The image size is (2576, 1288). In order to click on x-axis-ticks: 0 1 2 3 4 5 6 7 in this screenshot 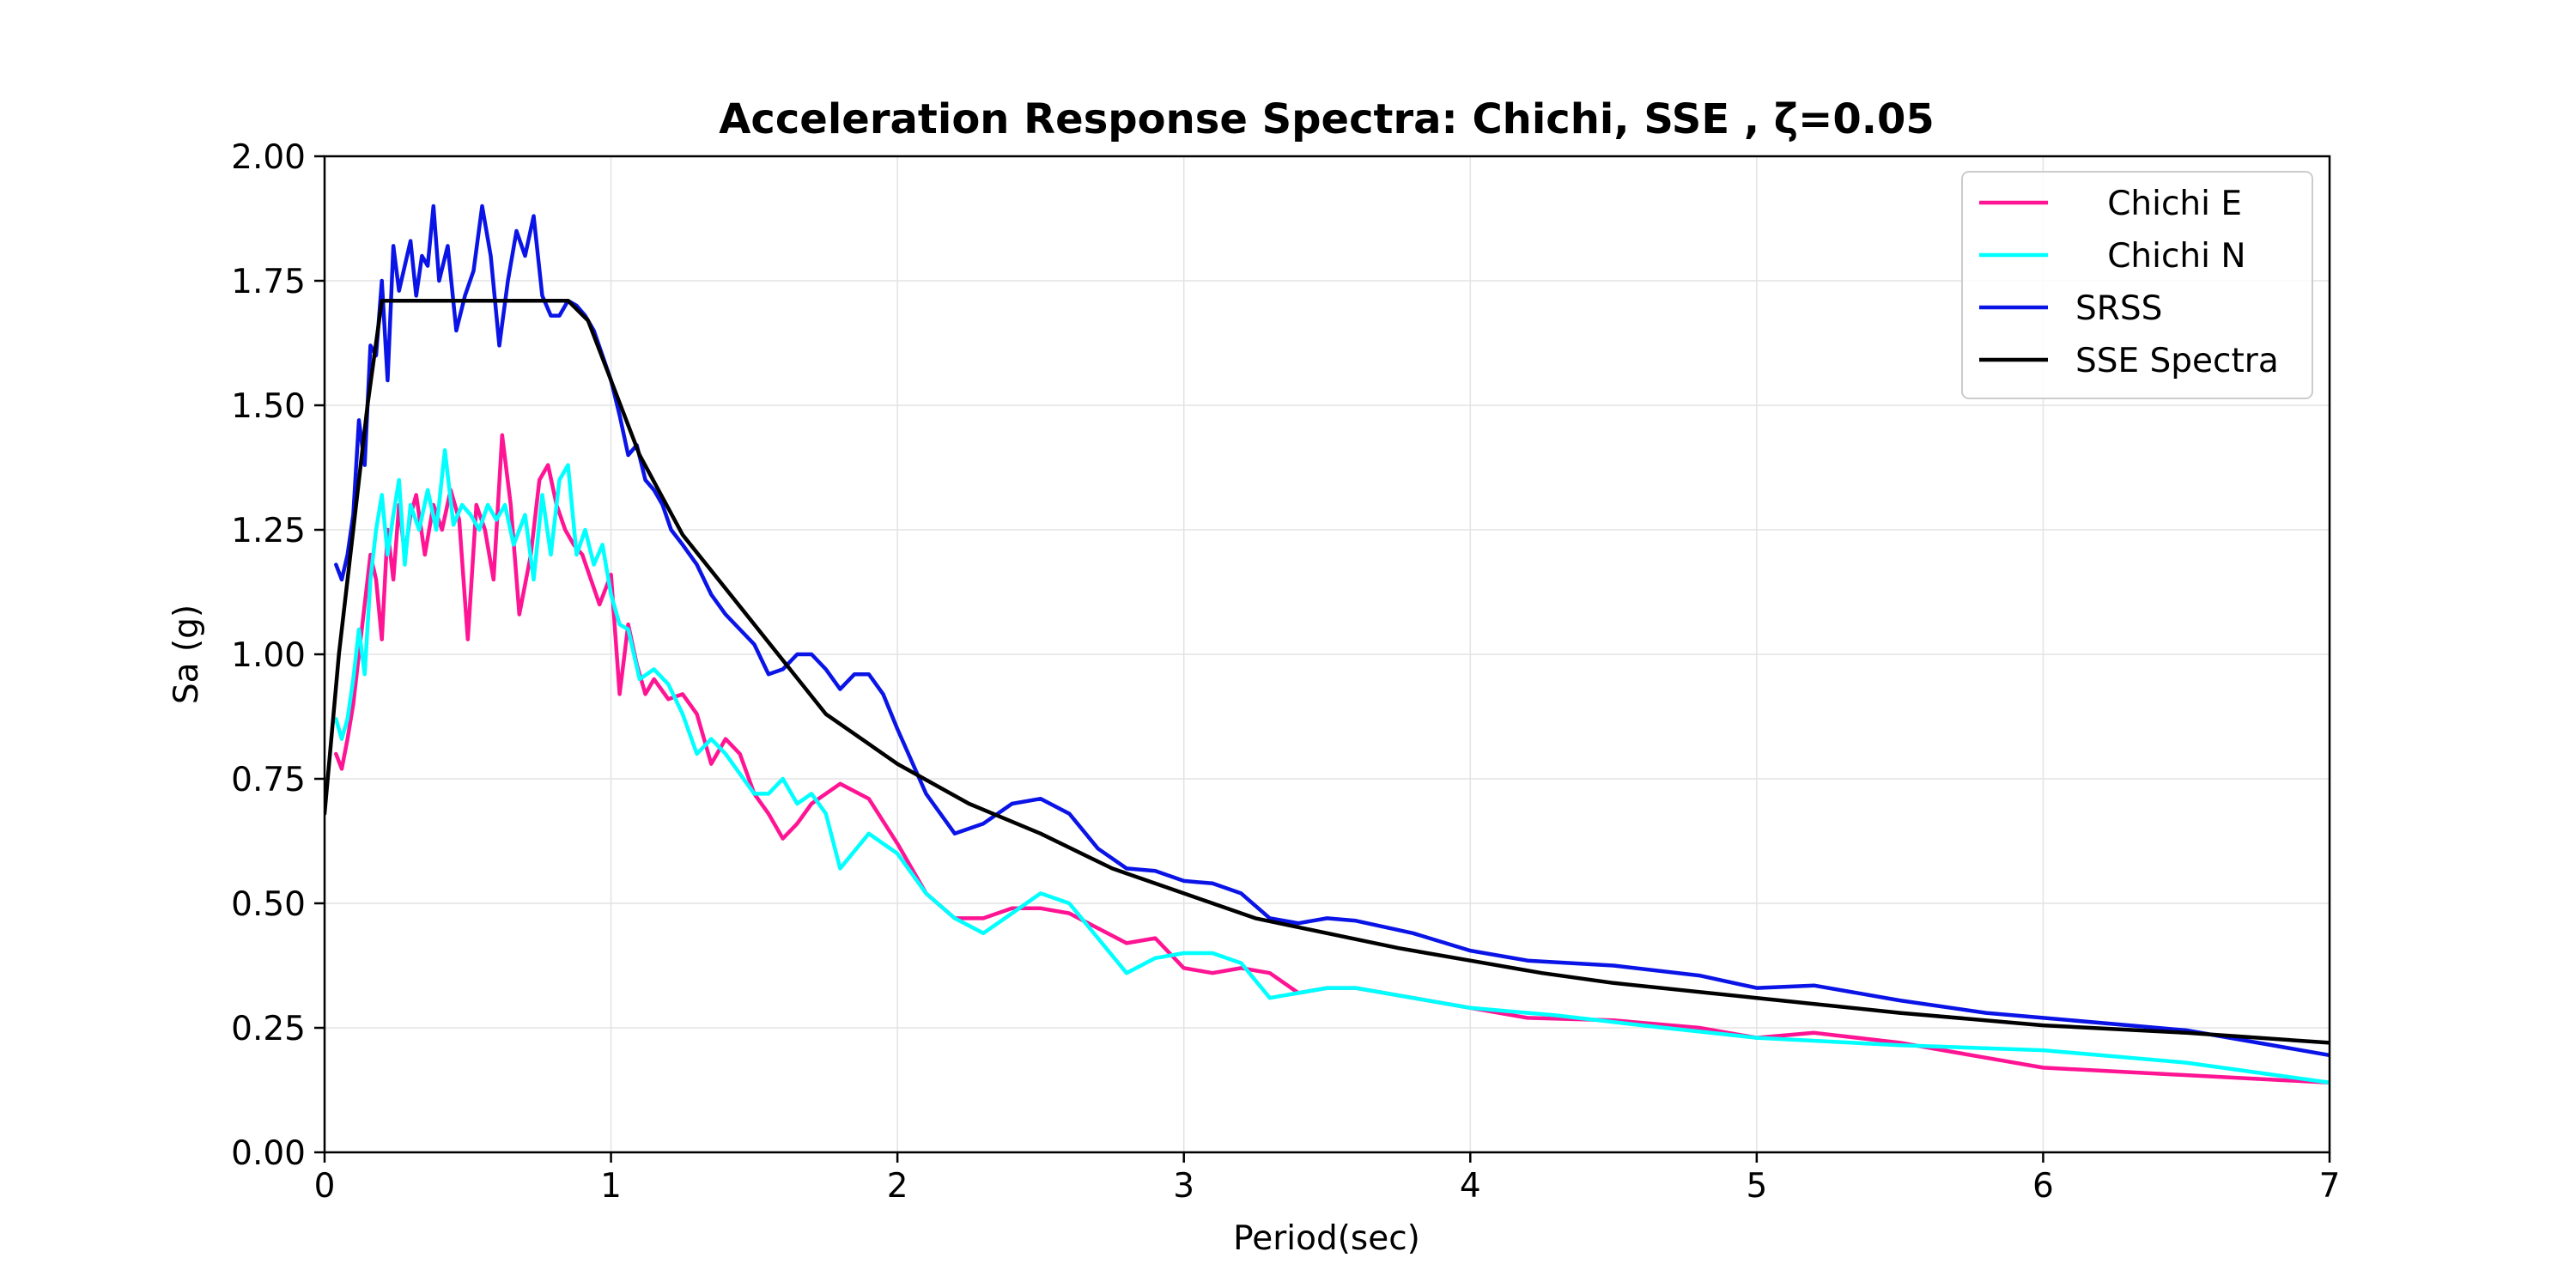, I will do `click(1327, 1179)`.